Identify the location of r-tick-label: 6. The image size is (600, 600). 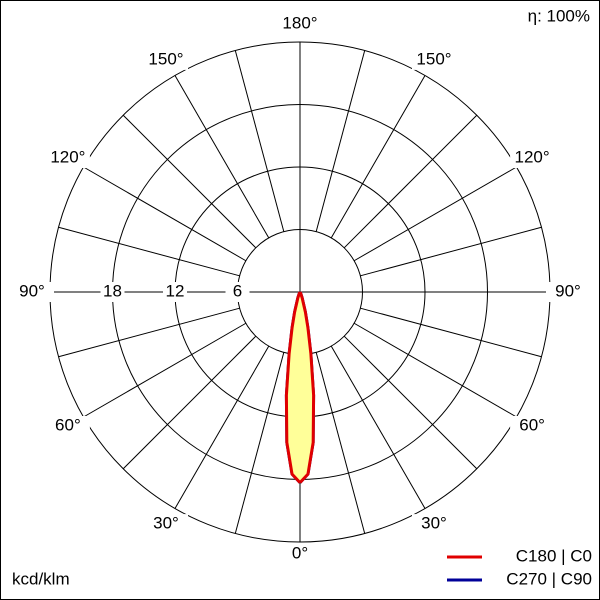
(237, 290).